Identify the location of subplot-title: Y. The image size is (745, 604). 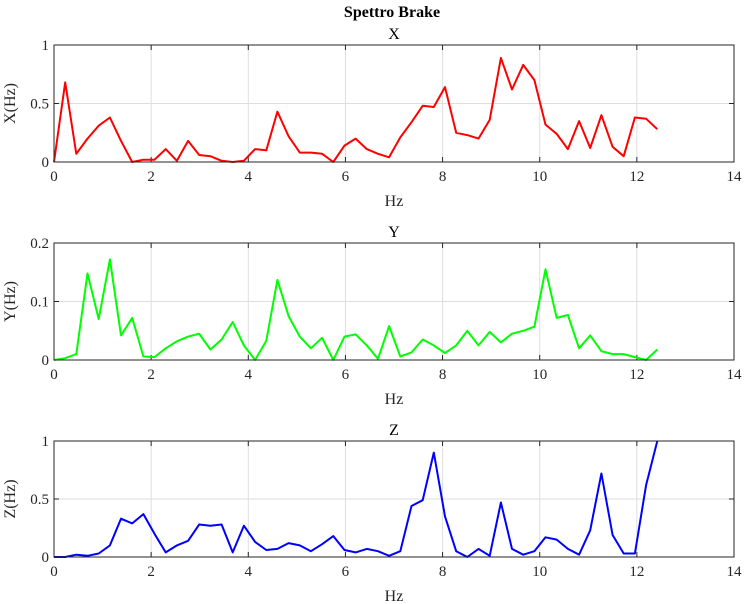
(394, 232).